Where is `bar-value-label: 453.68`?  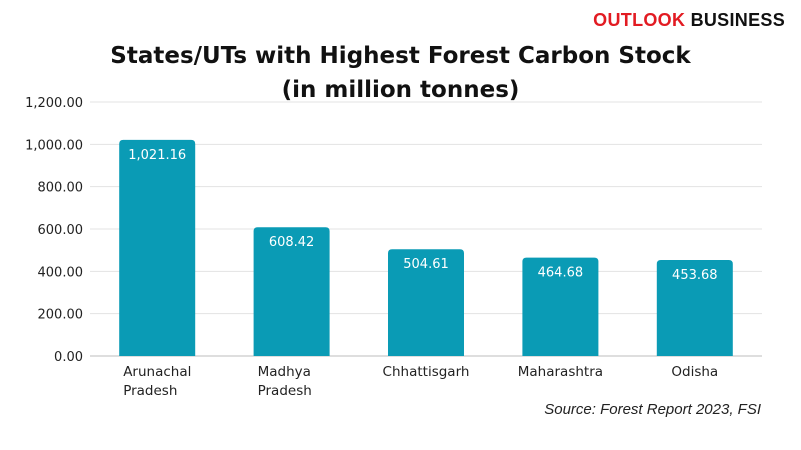 bar-value-label: 453.68 is located at coordinates (695, 275).